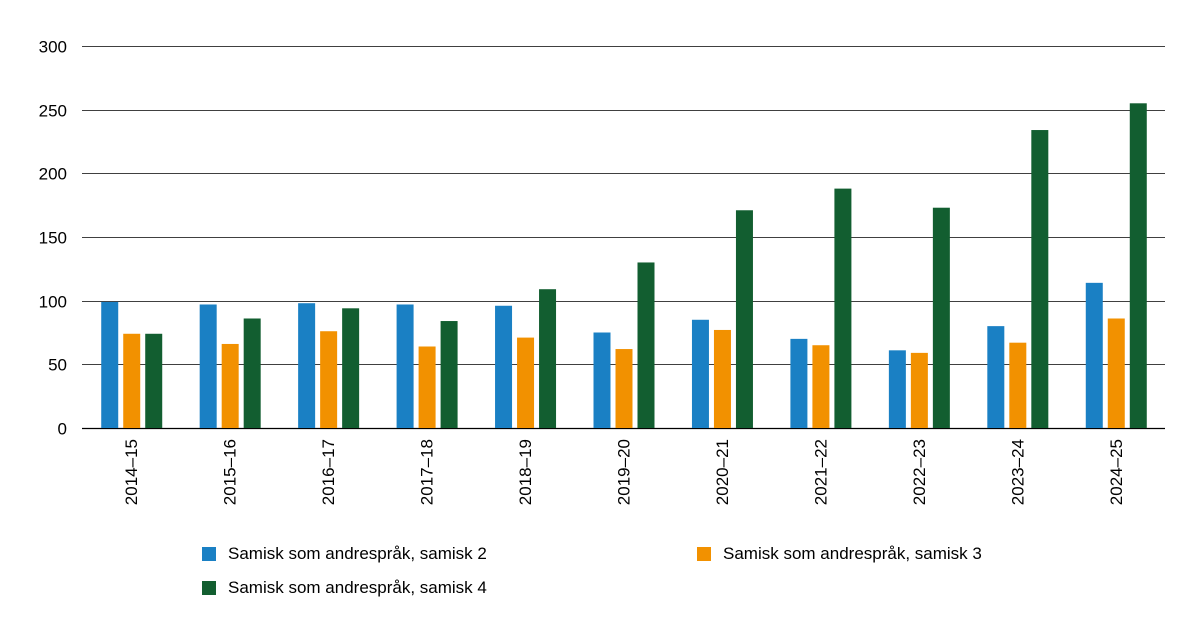 Image resolution: width=1200 pixels, height=639 pixels. What do you see at coordinates (1040, 279) in the screenshot?
I see `bar-2023–24-series-3` at bounding box center [1040, 279].